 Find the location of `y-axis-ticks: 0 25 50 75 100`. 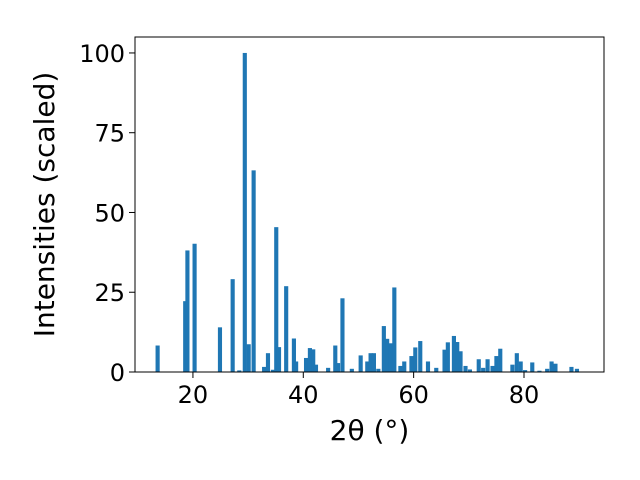

y-axis-ticks: 0 25 50 75 100 is located at coordinates (107, 213).